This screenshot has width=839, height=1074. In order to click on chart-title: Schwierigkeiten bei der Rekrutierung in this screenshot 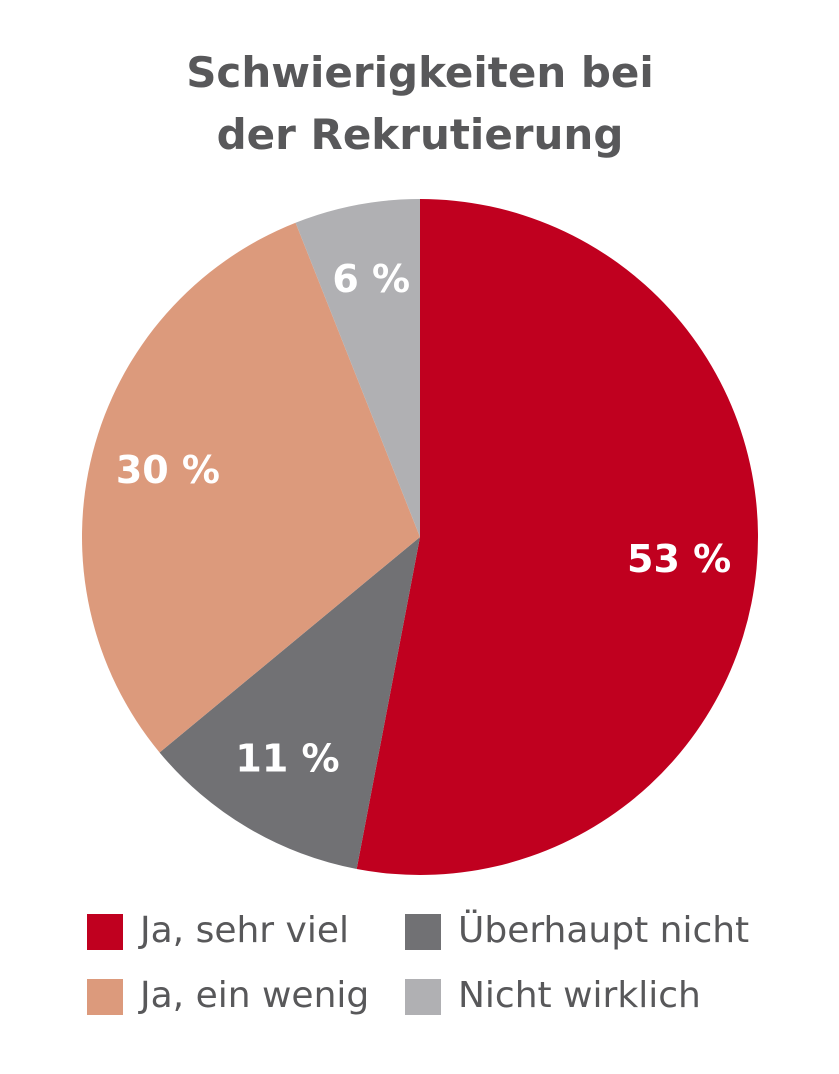, I will do `click(420, 103)`.